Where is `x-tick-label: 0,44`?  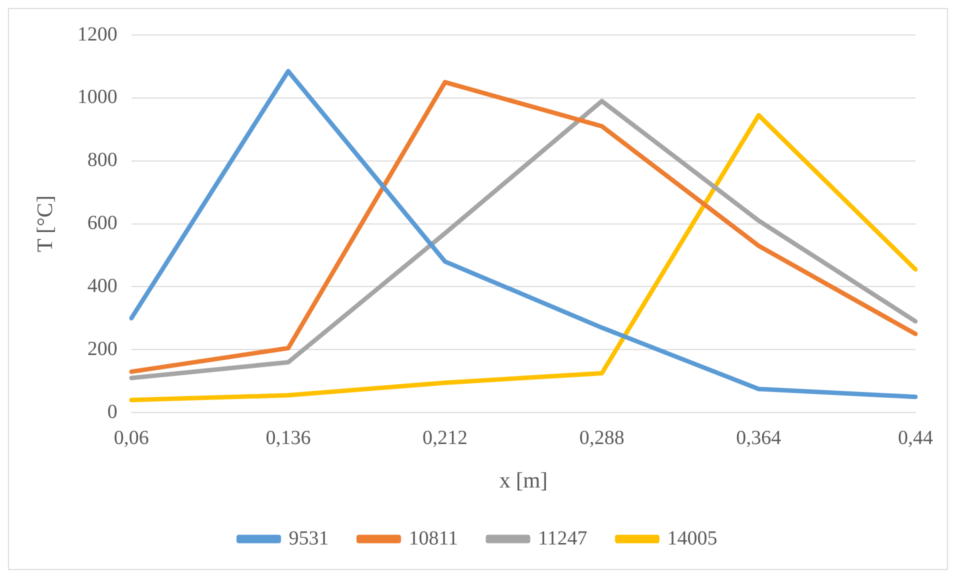
x-tick-label: 0,44 is located at coordinates (915, 437).